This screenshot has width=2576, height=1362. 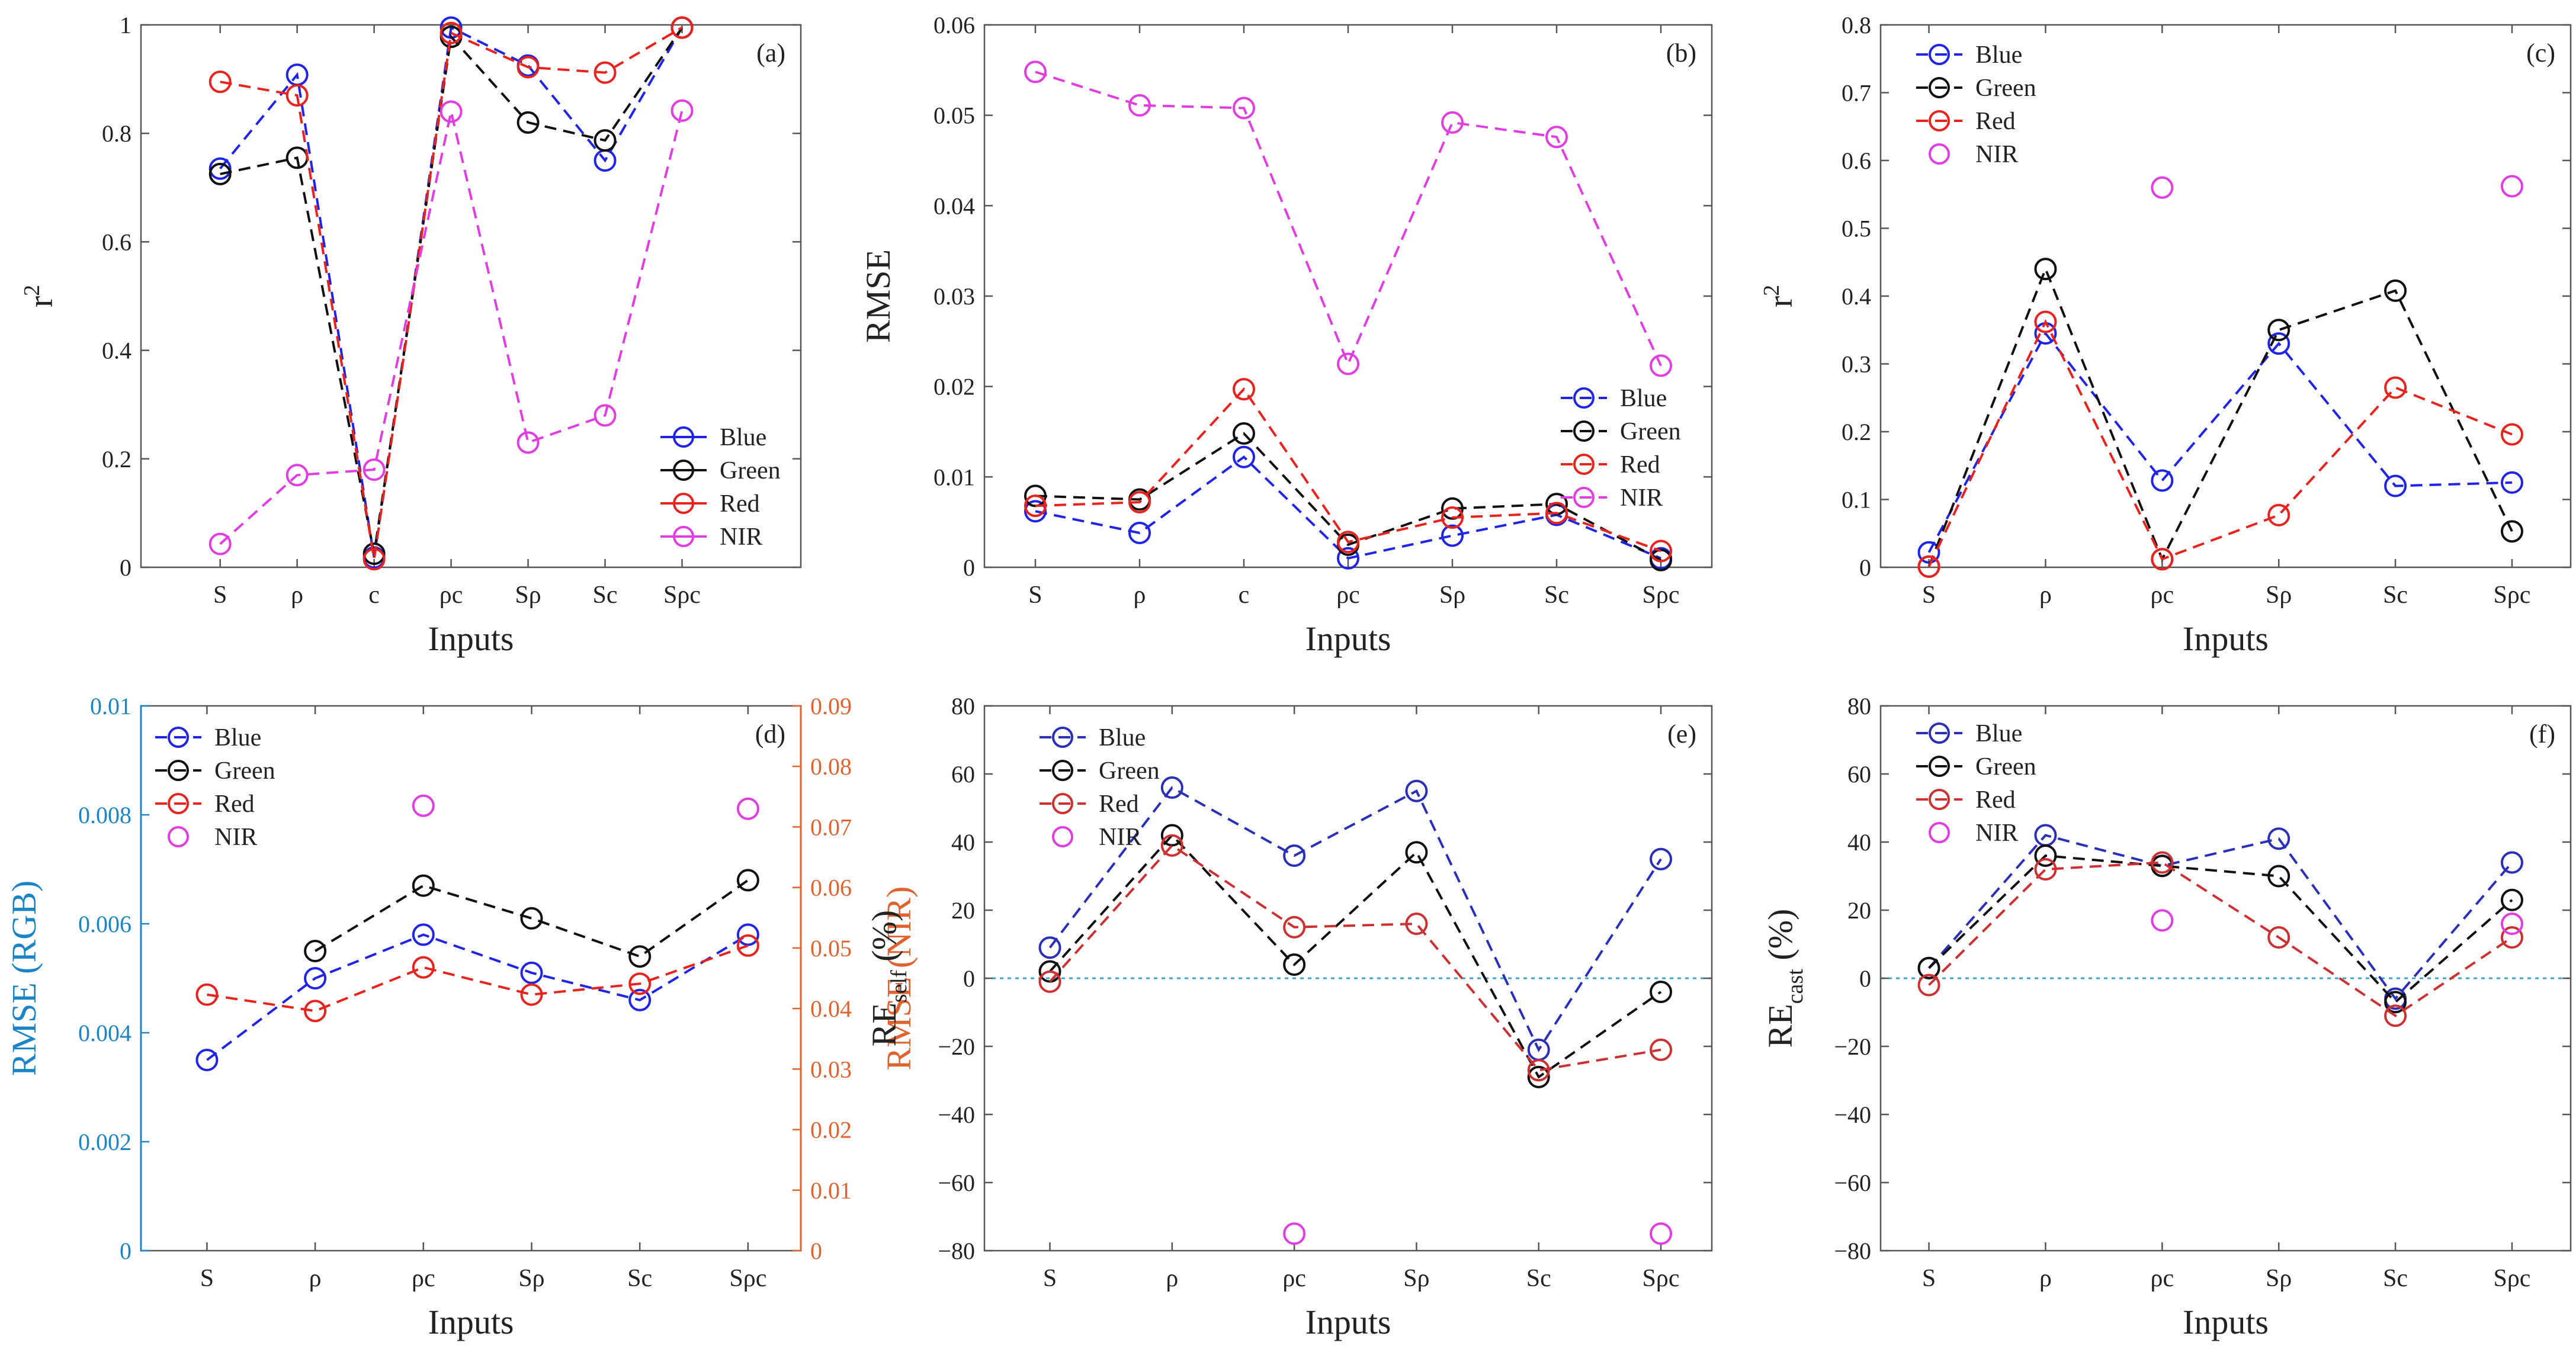 I want to click on panel-label: (a), so click(x=770, y=53).